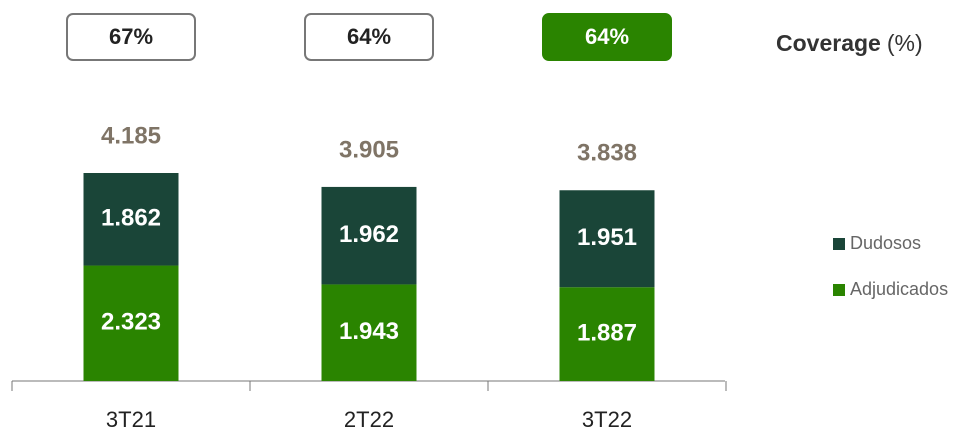  I want to click on coverage-unit: (%), so click(905, 43).